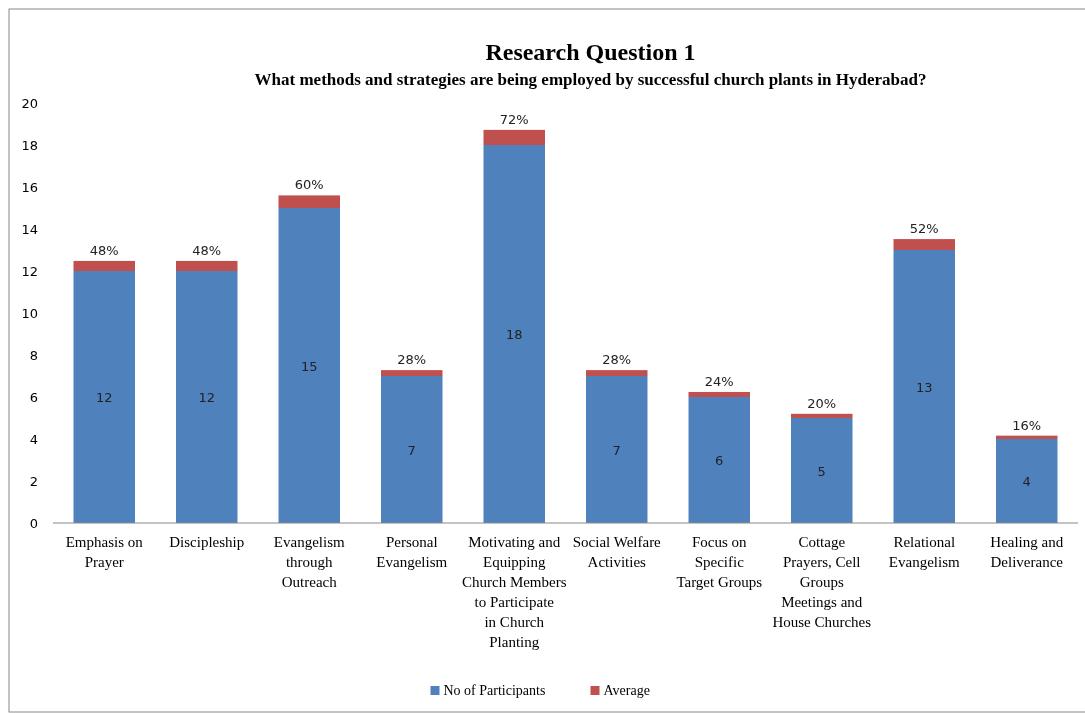 This screenshot has width=1085, height=713. I want to click on chart-title: Research Question 1, so click(590, 52).